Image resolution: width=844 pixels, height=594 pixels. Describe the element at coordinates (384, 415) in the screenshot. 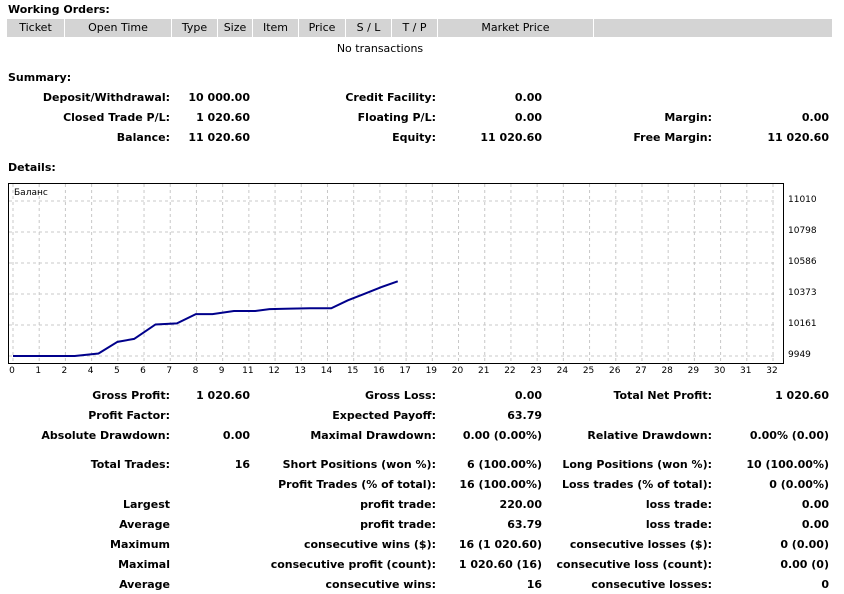

I see `stats-label: Expected Payoff:` at that location.